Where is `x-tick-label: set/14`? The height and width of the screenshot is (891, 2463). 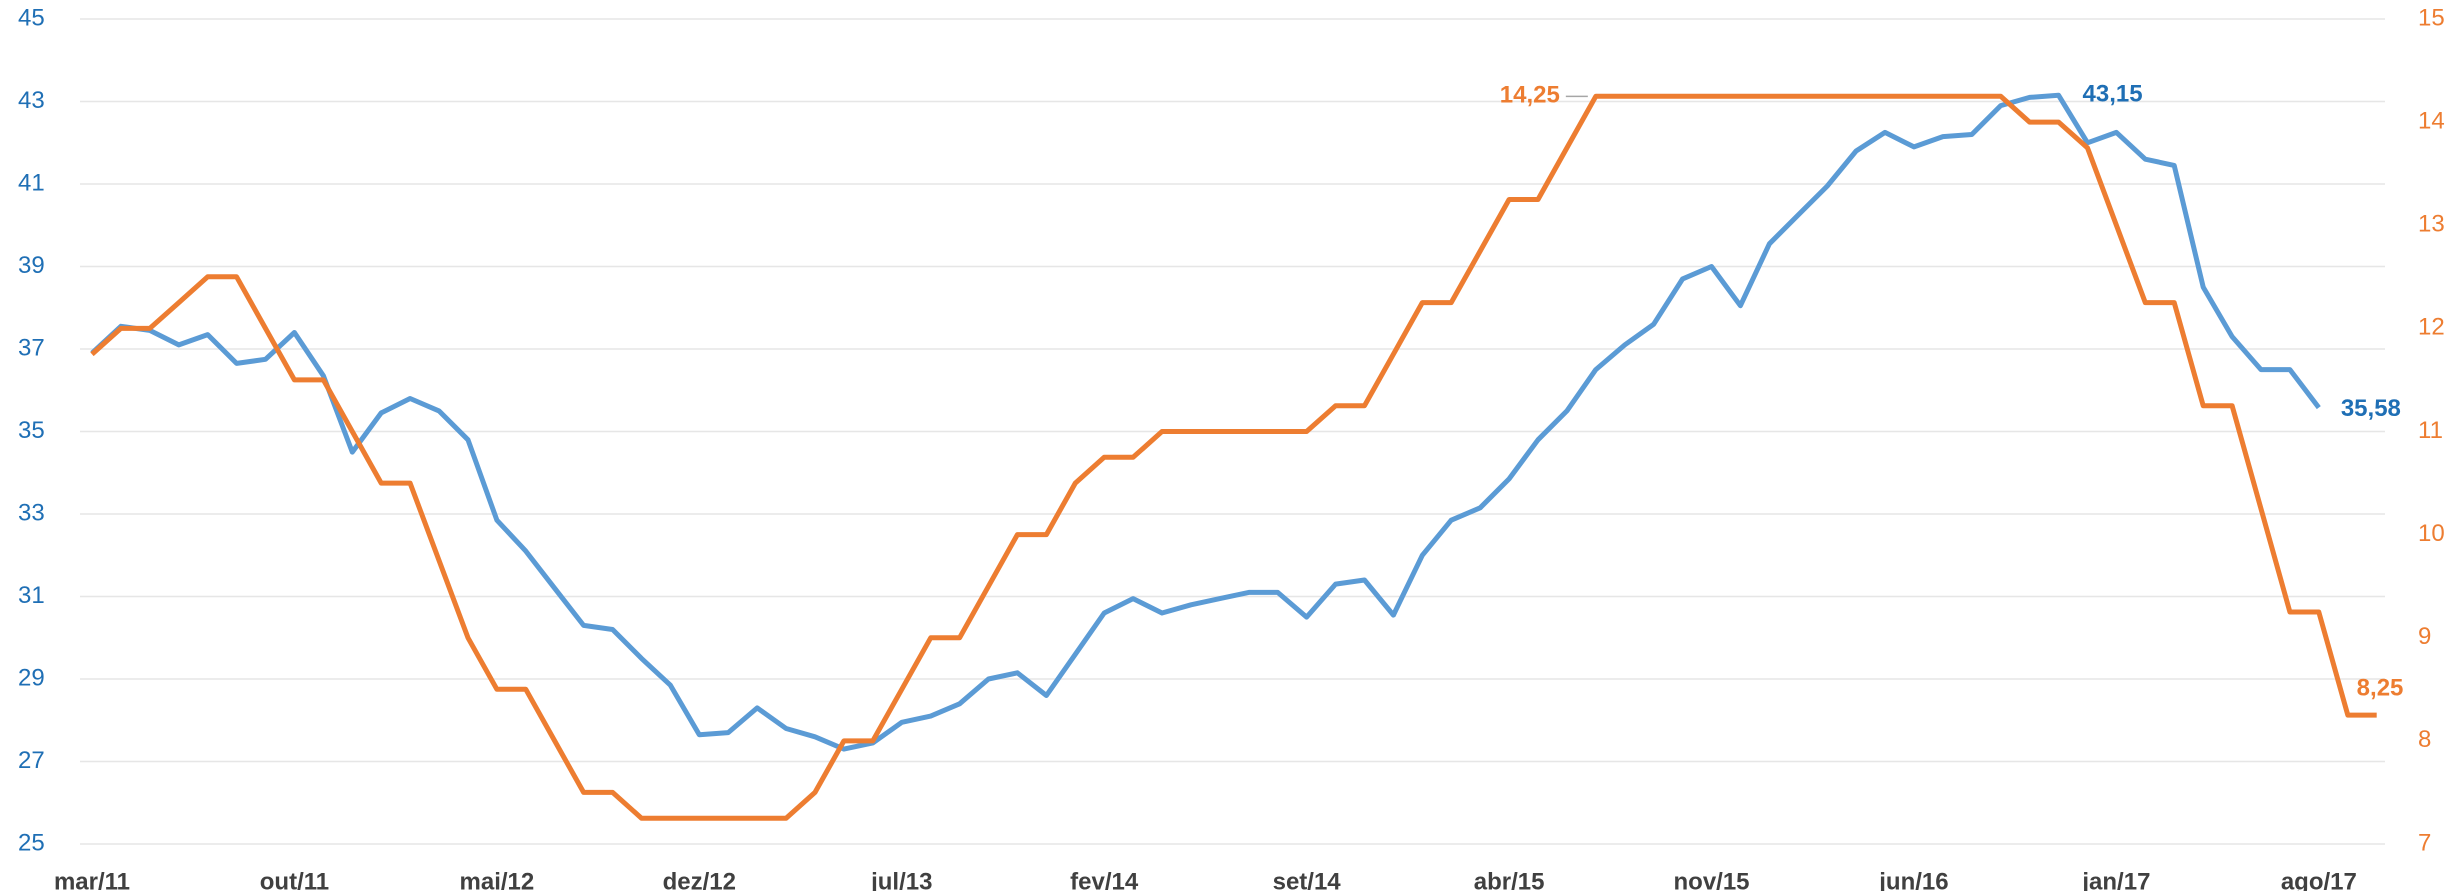 x-tick-label: set/14 is located at coordinates (1307, 879).